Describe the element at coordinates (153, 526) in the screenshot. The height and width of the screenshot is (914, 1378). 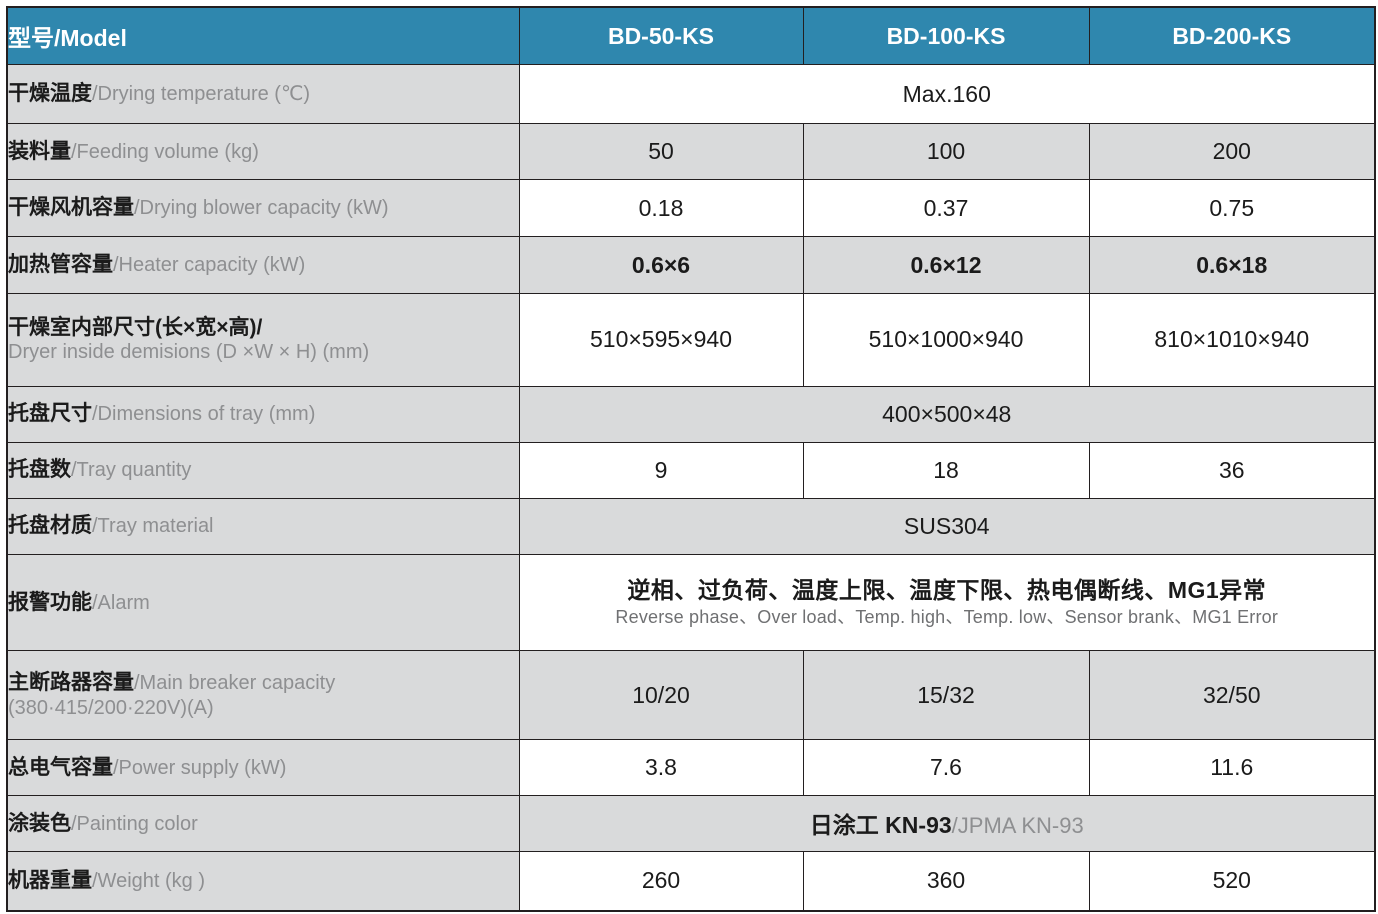
I see `label-en: /Tray material` at that location.